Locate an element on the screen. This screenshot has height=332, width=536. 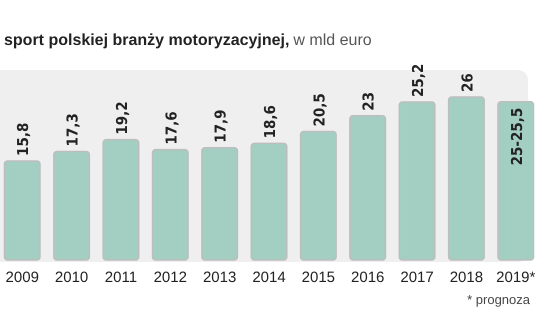
x-tick-label: 2013 is located at coordinates (219, 277).